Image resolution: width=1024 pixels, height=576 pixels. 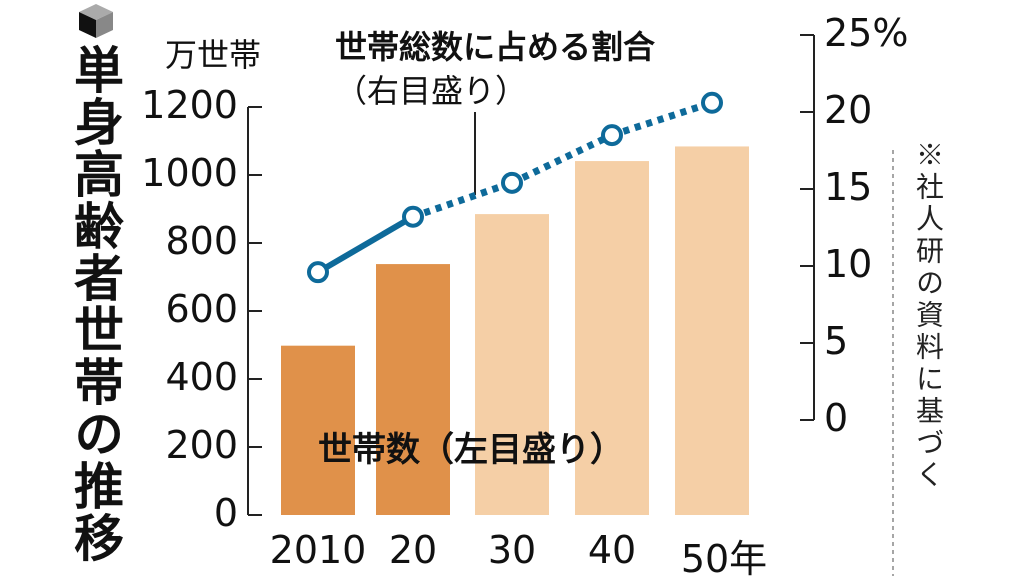 What do you see at coordinates (201, 445) in the screenshot?
I see `left-tick-label: 200` at bounding box center [201, 445].